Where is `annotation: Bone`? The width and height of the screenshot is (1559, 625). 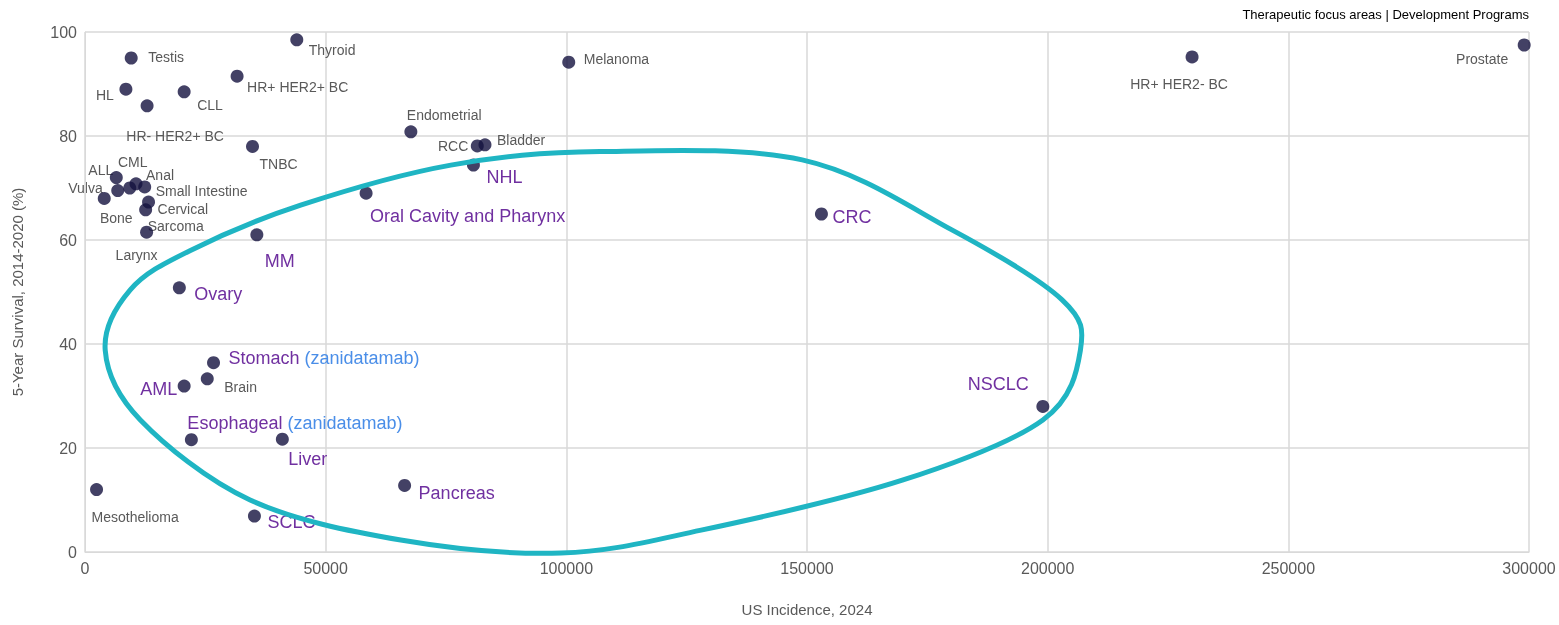
annotation: Bone is located at coordinates (116, 218).